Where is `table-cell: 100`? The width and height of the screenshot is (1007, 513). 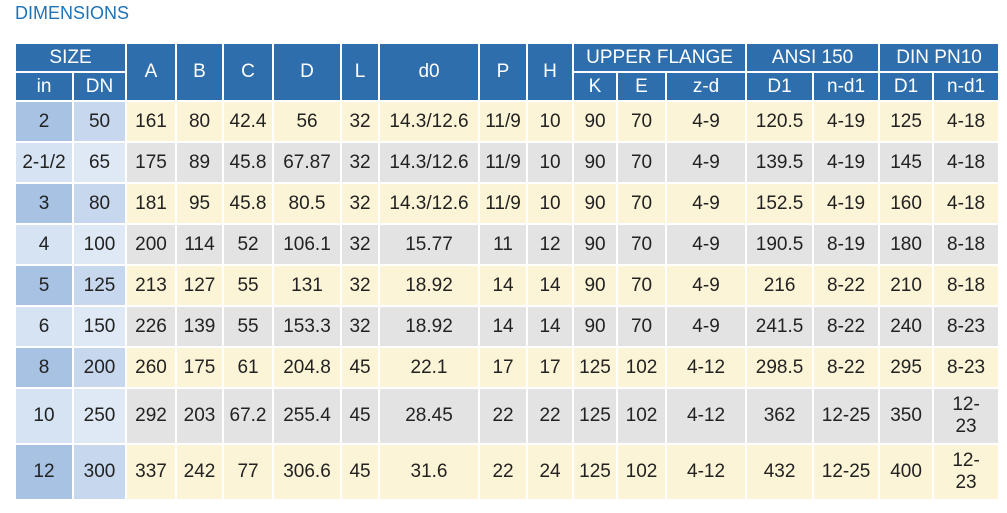 table-cell: 100 is located at coordinates (99, 244).